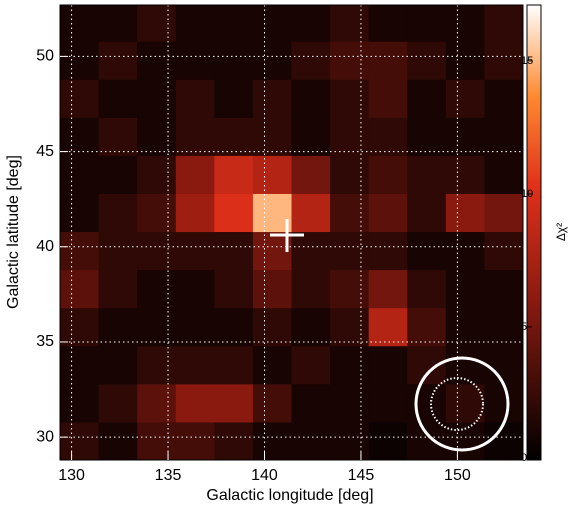 This screenshot has width=572, height=514. Describe the element at coordinates (168, 475) in the screenshot. I see `x-tick-label: 135` at that location.